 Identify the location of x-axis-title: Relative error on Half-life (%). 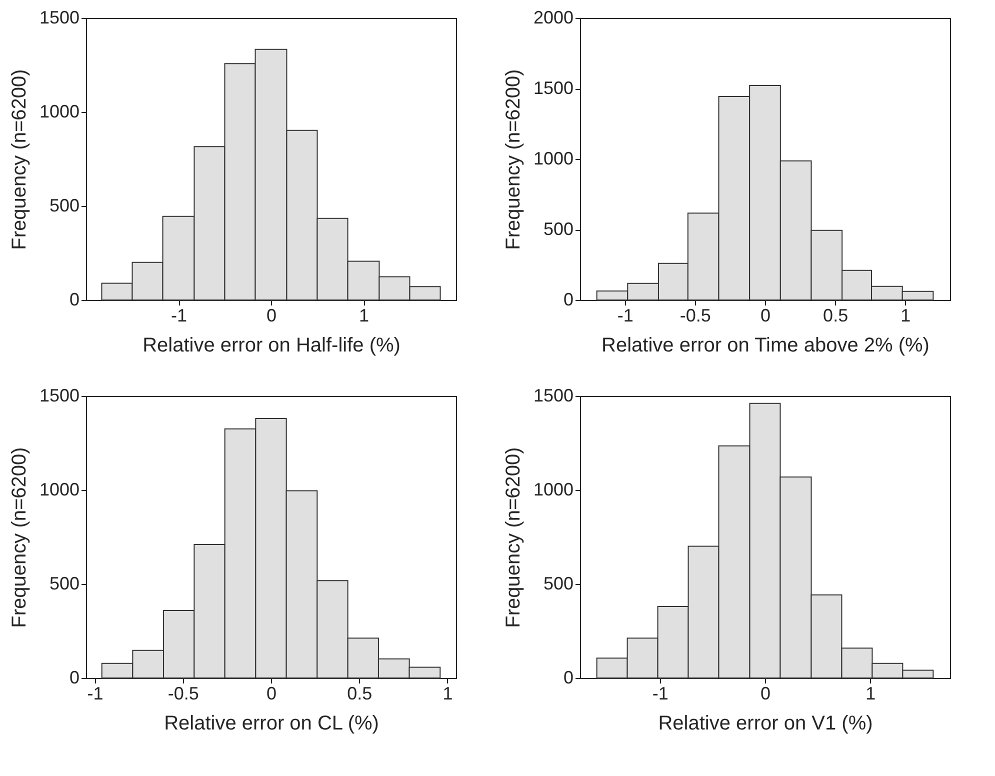
(271, 345).